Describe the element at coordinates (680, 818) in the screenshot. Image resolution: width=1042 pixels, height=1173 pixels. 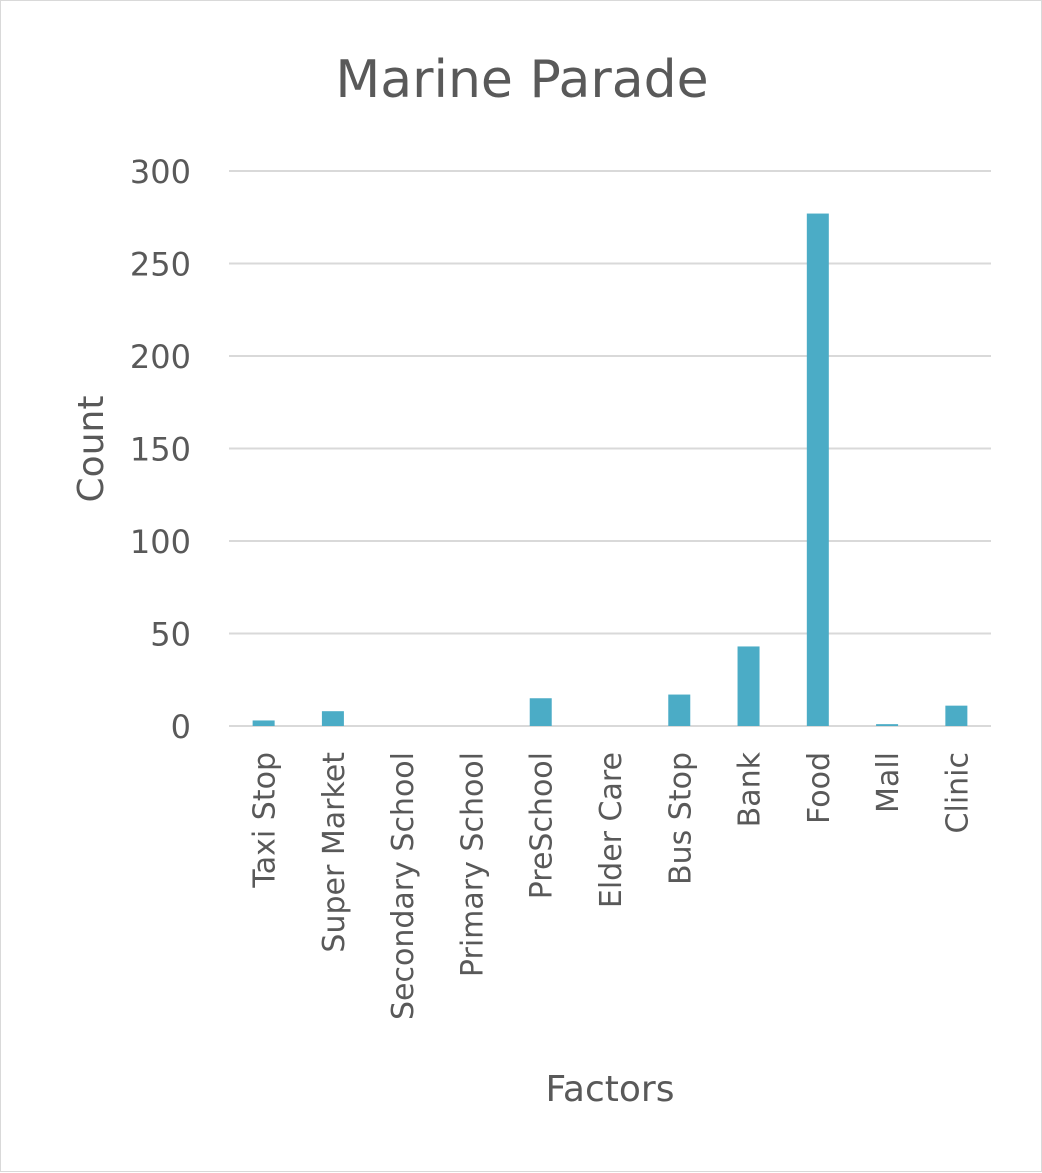
I see `x-tick-label: Bus Stop` at that location.